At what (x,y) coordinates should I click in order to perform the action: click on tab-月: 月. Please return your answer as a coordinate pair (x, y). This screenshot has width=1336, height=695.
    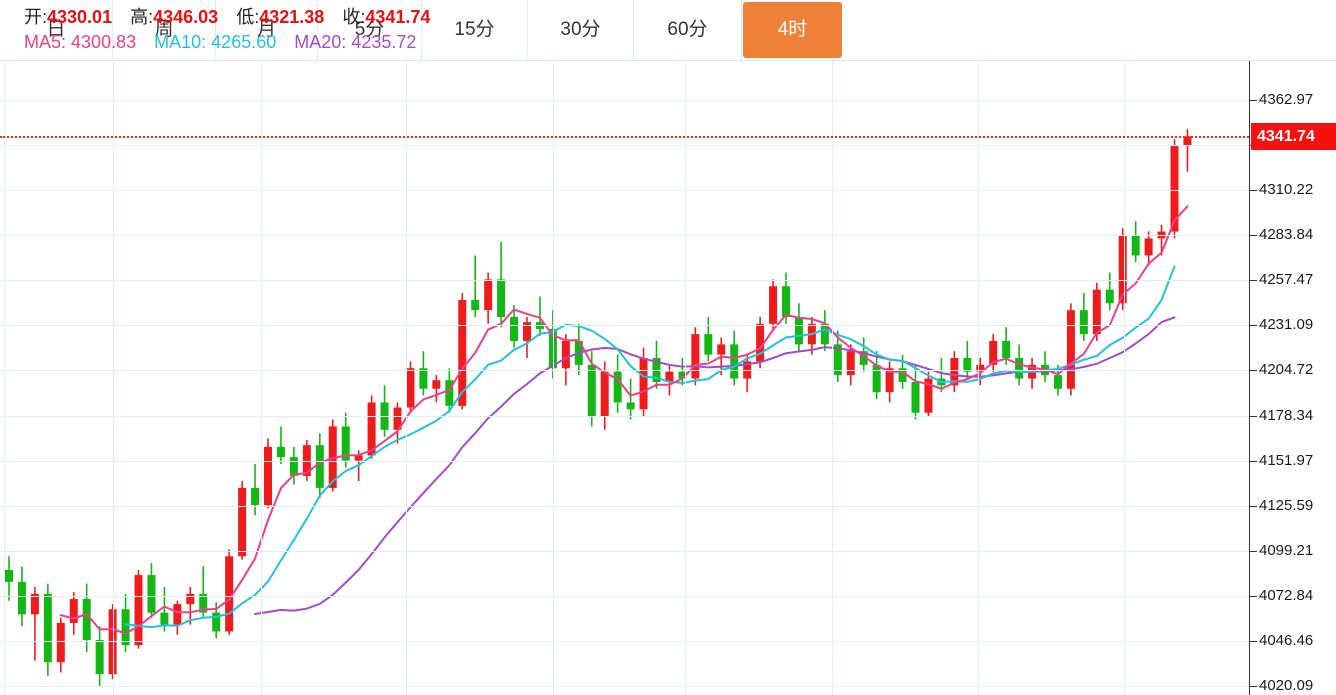
    Looking at the image, I should click on (267, 30).